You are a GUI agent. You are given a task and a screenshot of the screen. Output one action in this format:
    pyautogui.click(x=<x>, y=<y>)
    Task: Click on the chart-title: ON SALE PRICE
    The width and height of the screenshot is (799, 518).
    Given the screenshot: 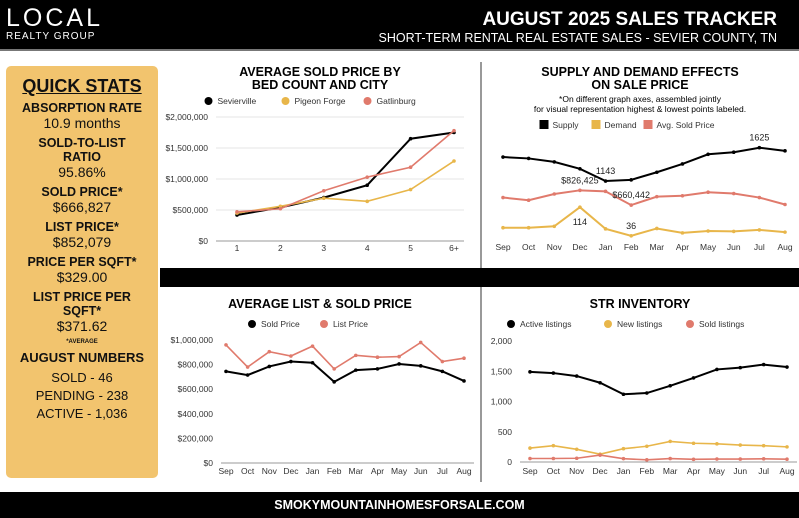 What is the action you would take?
    pyautogui.click(x=639, y=85)
    